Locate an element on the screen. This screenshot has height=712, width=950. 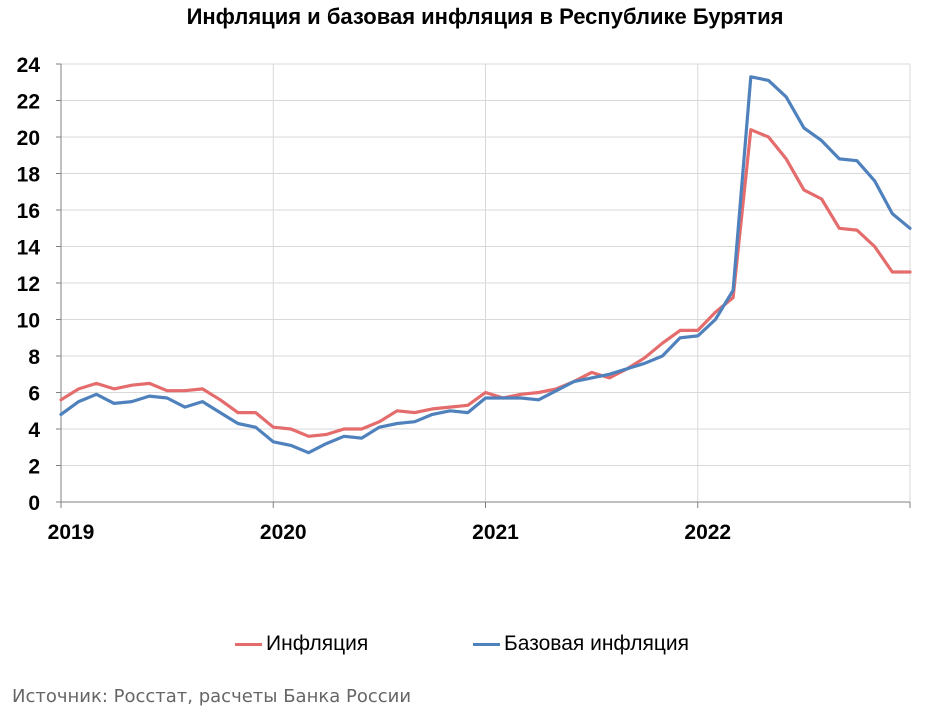
source-note: Источник: Росстат, расчеты Банка России is located at coordinates (212, 696).